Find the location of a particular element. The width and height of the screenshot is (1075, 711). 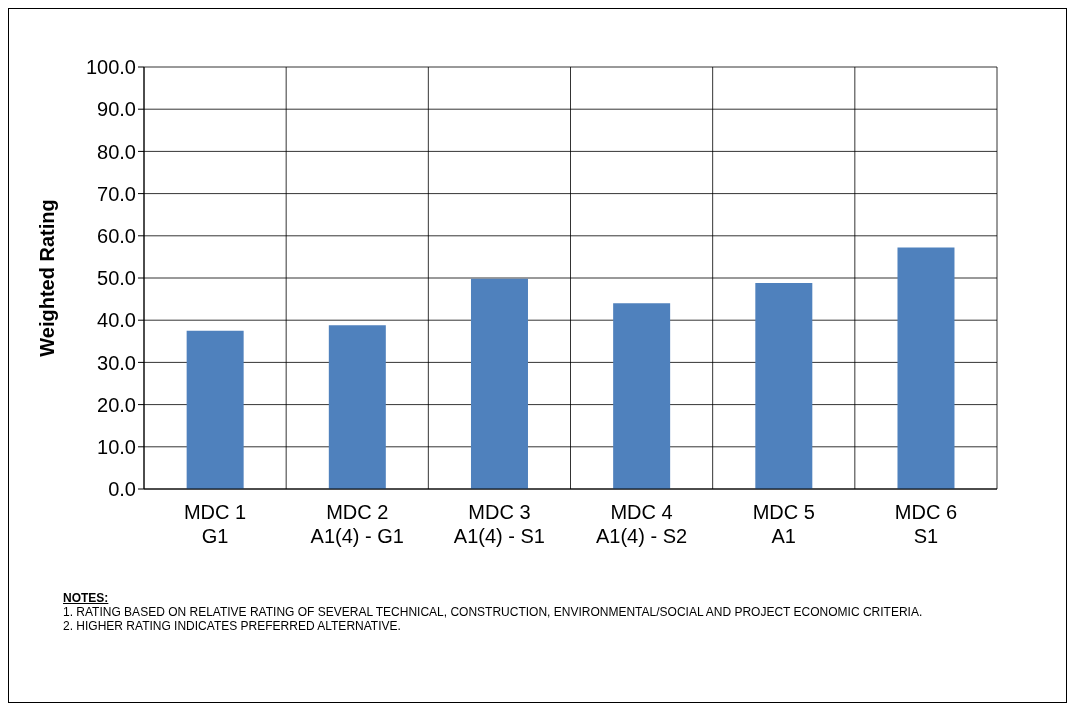

x-tick-label: MDC 1 G1 is located at coordinates (215, 524).